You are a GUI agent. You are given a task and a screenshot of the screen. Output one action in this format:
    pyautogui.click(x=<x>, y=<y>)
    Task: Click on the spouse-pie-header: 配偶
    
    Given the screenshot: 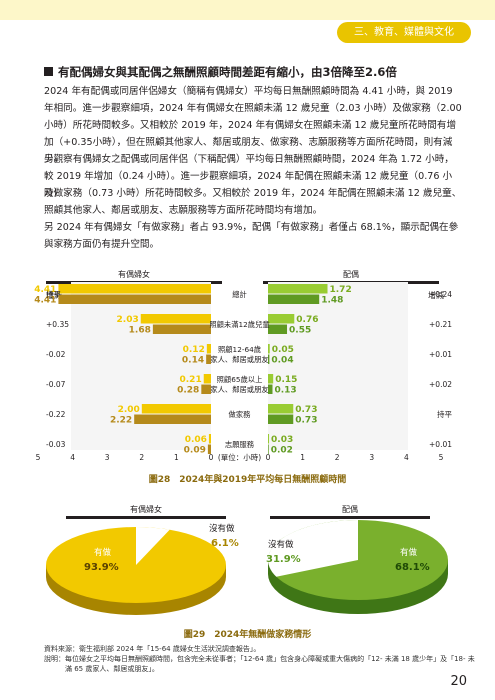 What is the action you would take?
    pyautogui.click(x=350, y=511)
    